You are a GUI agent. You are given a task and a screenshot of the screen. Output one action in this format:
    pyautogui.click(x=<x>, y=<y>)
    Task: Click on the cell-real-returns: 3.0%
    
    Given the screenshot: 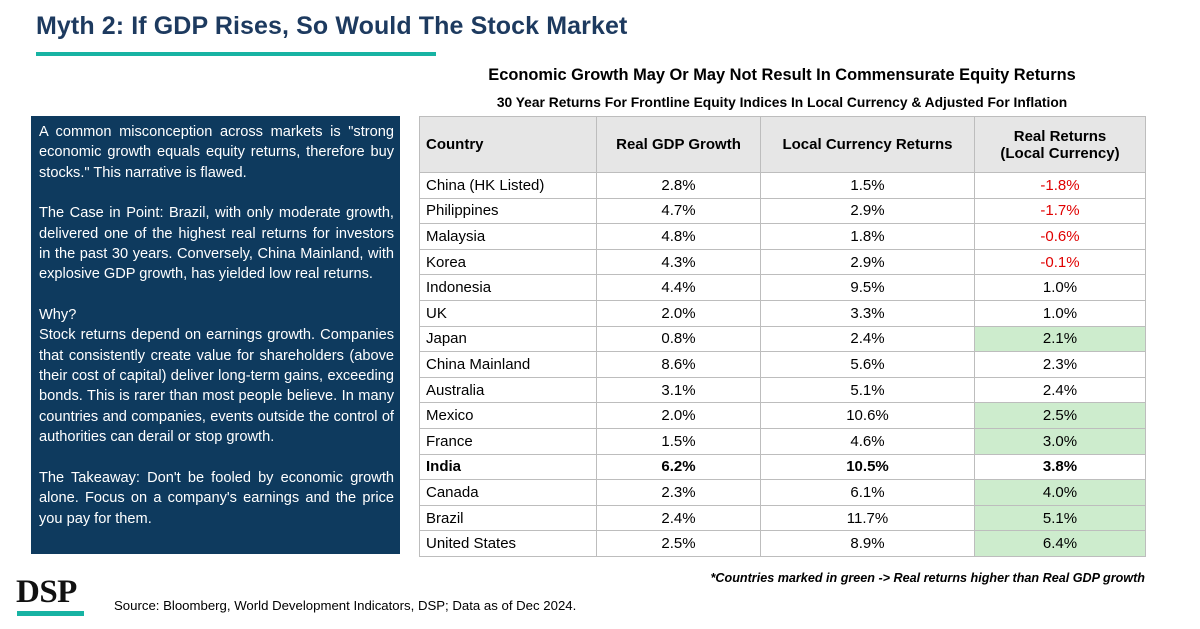 What is the action you would take?
    pyautogui.click(x=1060, y=441)
    